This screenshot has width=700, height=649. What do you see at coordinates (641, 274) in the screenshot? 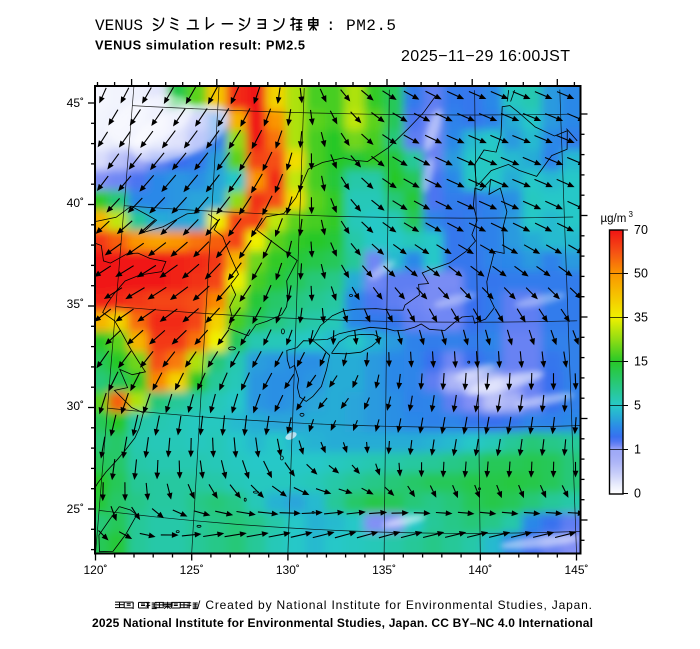
I see `svg-text: 50` at bounding box center [641, 274].